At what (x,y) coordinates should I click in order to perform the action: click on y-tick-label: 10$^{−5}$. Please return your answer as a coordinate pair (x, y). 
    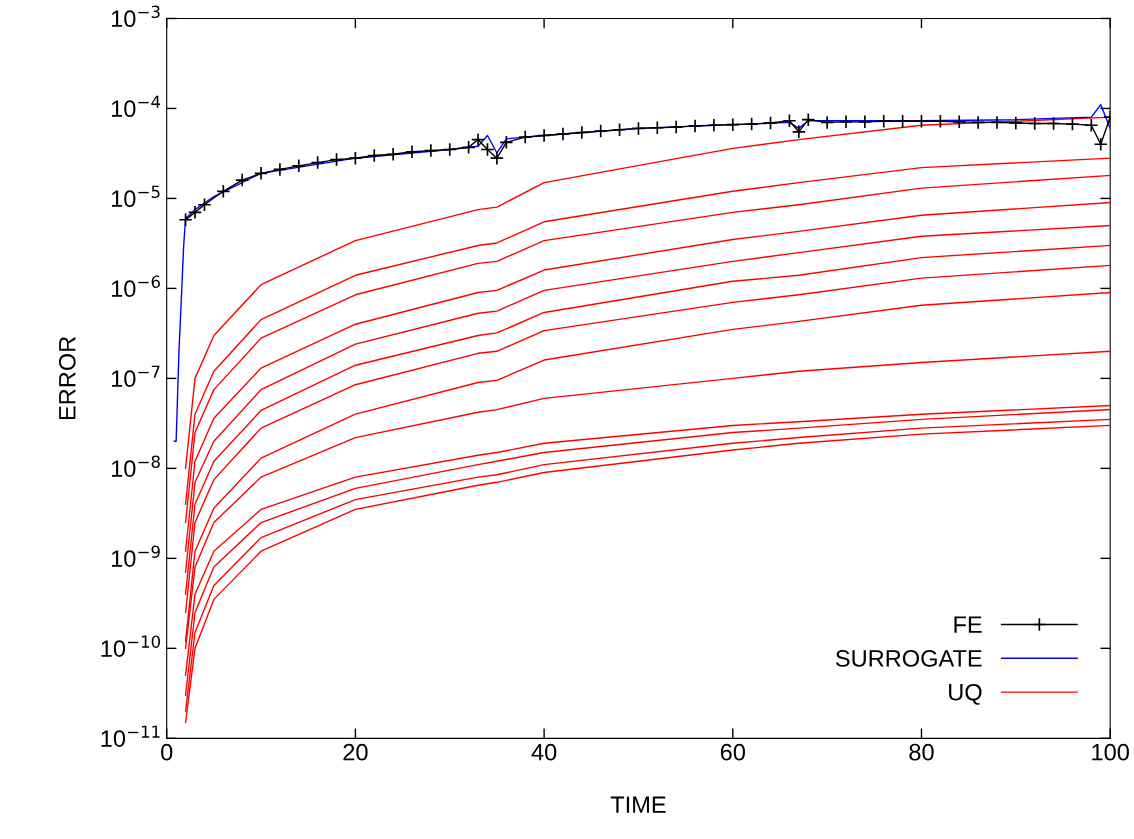
    Looking at the image, I should click on (135, 196).